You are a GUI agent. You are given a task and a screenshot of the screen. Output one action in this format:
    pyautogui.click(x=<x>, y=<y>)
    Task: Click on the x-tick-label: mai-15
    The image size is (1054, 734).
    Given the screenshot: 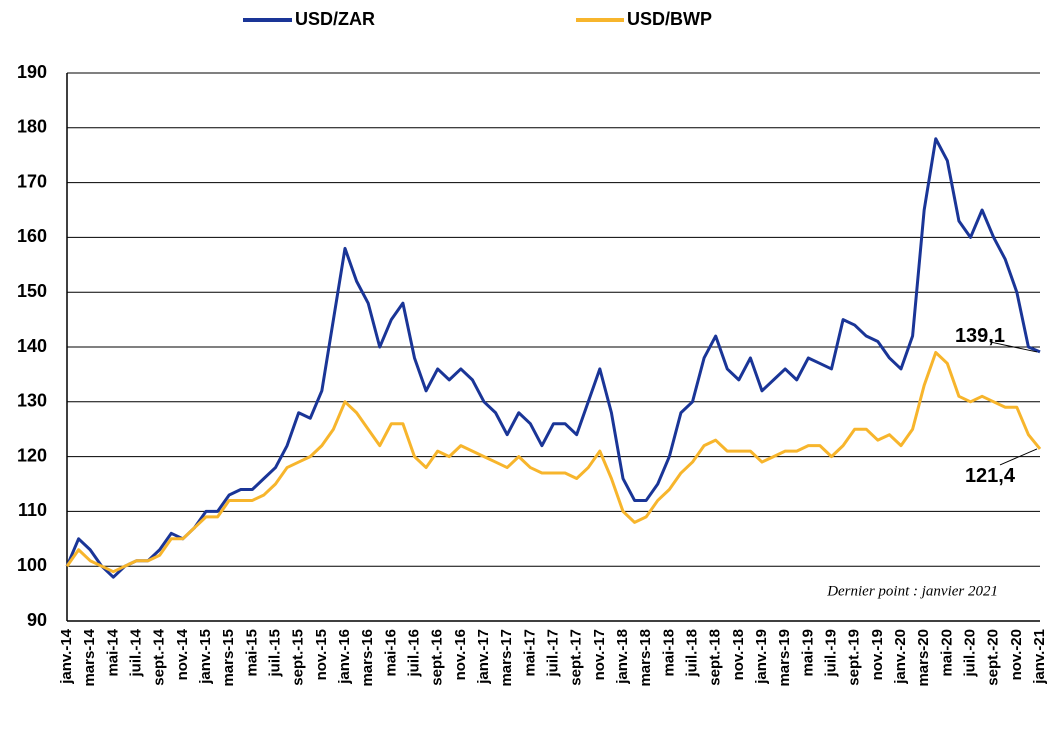 What is the action you would take?
    pyautogui.click(x=251, y=653)
    